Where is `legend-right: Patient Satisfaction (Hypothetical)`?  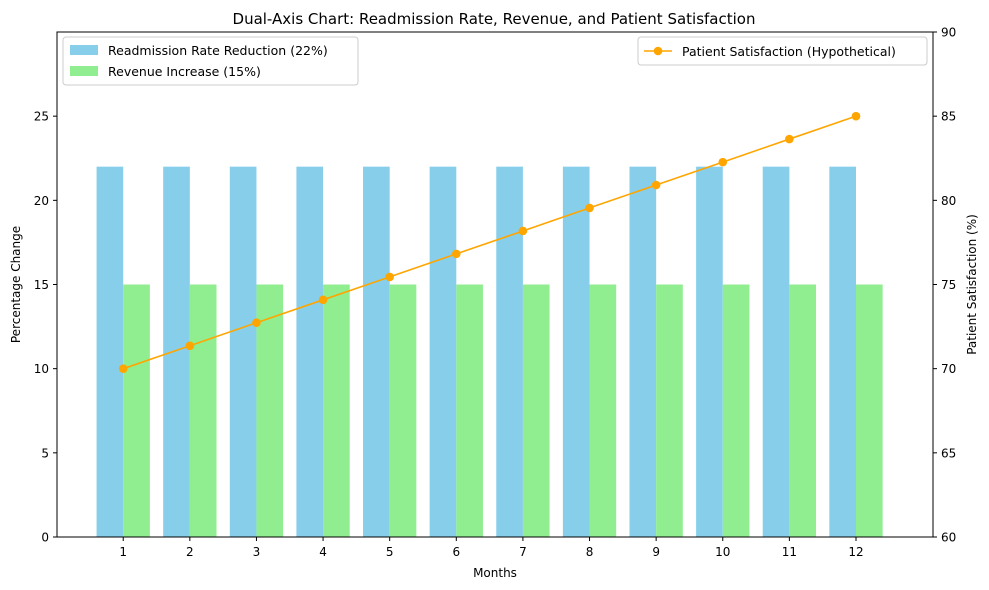 legend-right: Patient Satisfaction (Hypothetical) is located at coordinates (782, 51).